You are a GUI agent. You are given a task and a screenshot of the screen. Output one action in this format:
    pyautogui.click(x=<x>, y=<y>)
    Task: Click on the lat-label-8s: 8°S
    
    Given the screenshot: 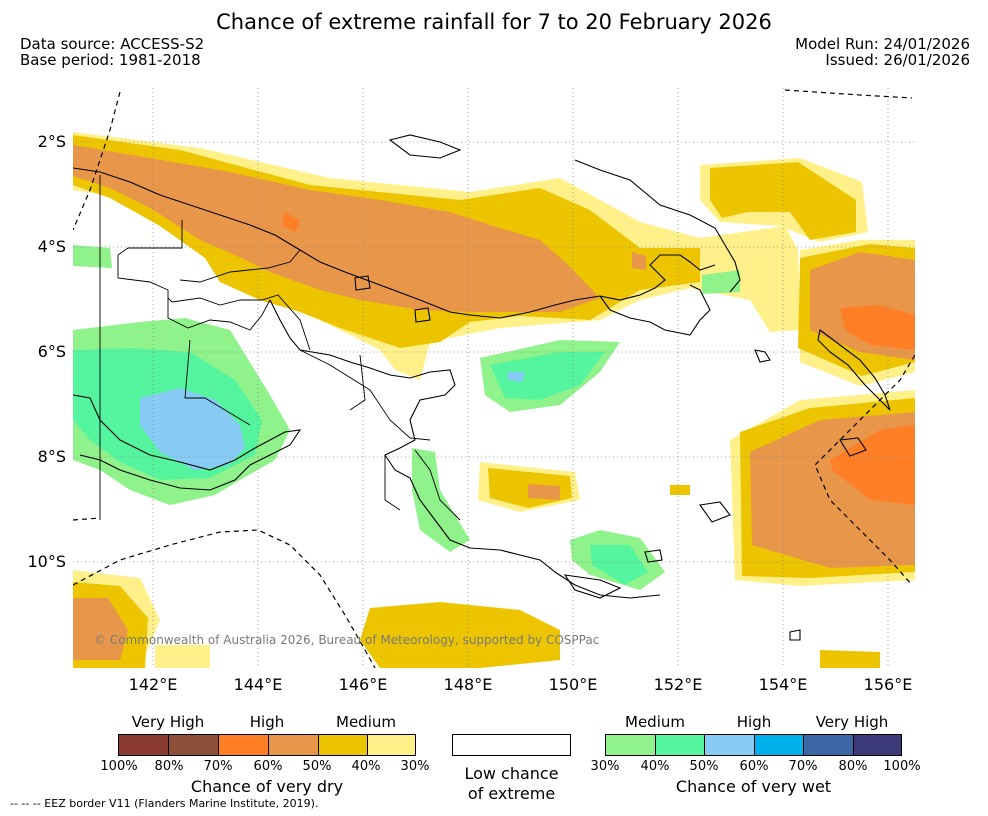 What is the action you would take?
    pyautogui.click(x=51, y=456)
    